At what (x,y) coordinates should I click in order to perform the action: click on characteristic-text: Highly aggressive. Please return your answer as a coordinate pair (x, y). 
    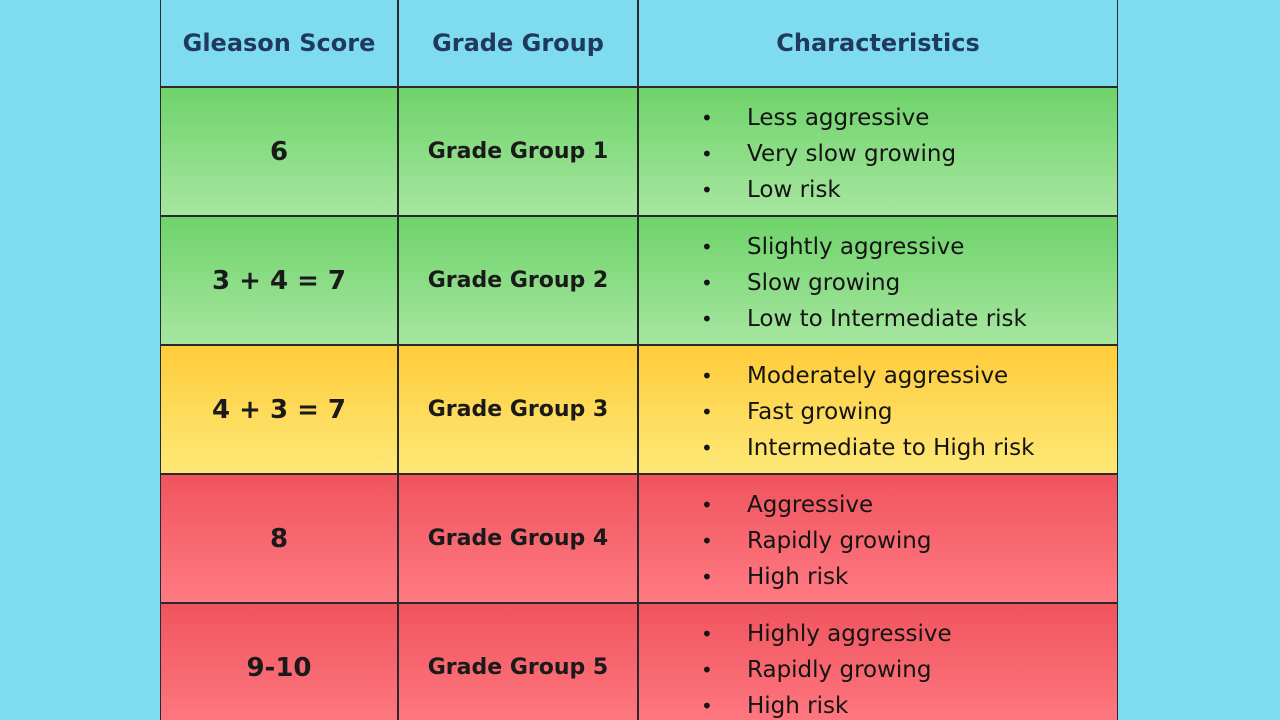
    Looking at the image, I should click on (849, 634).